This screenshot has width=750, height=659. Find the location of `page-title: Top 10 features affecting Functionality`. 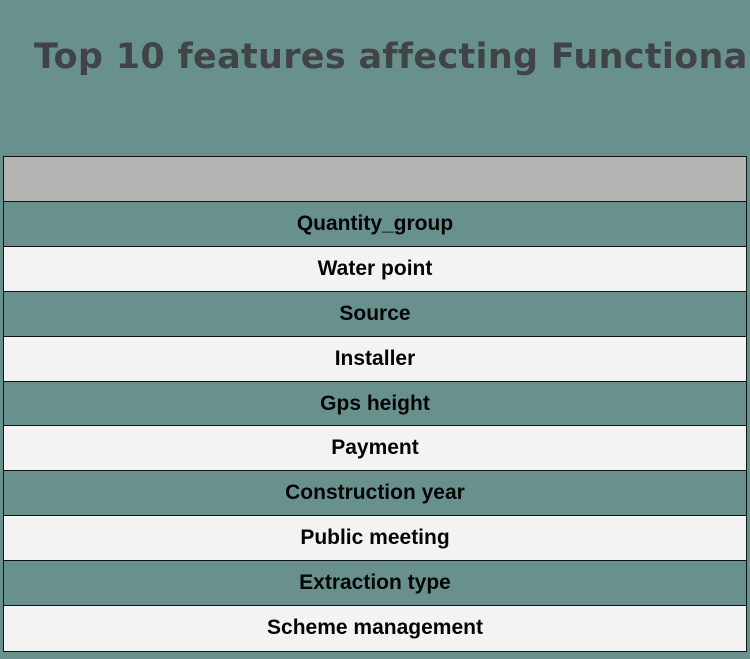

page-title: Top 10 features affecting Functionality is located at coordinates (392, 57).